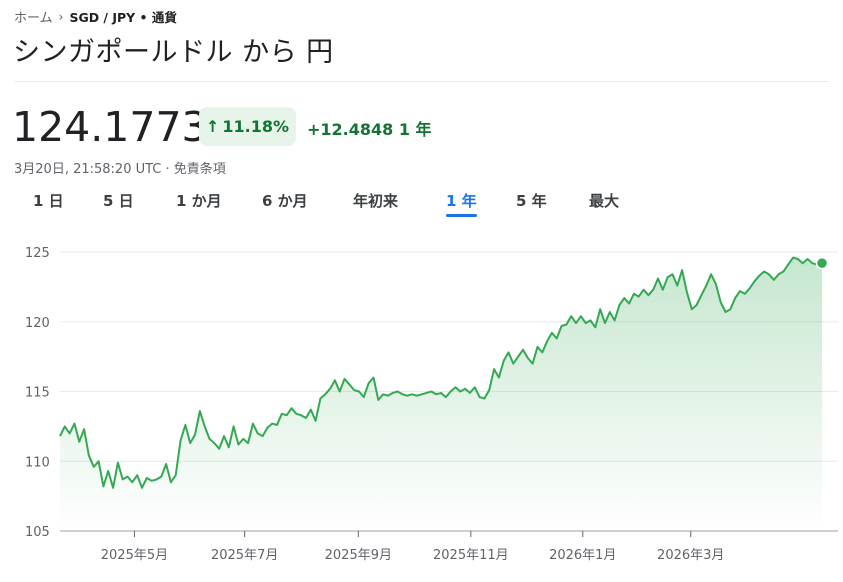 The image size is (843, 582). Describe the element at coordinates (461, 204) in the screenshot. I see `tab-1y: 1 年` at that location.